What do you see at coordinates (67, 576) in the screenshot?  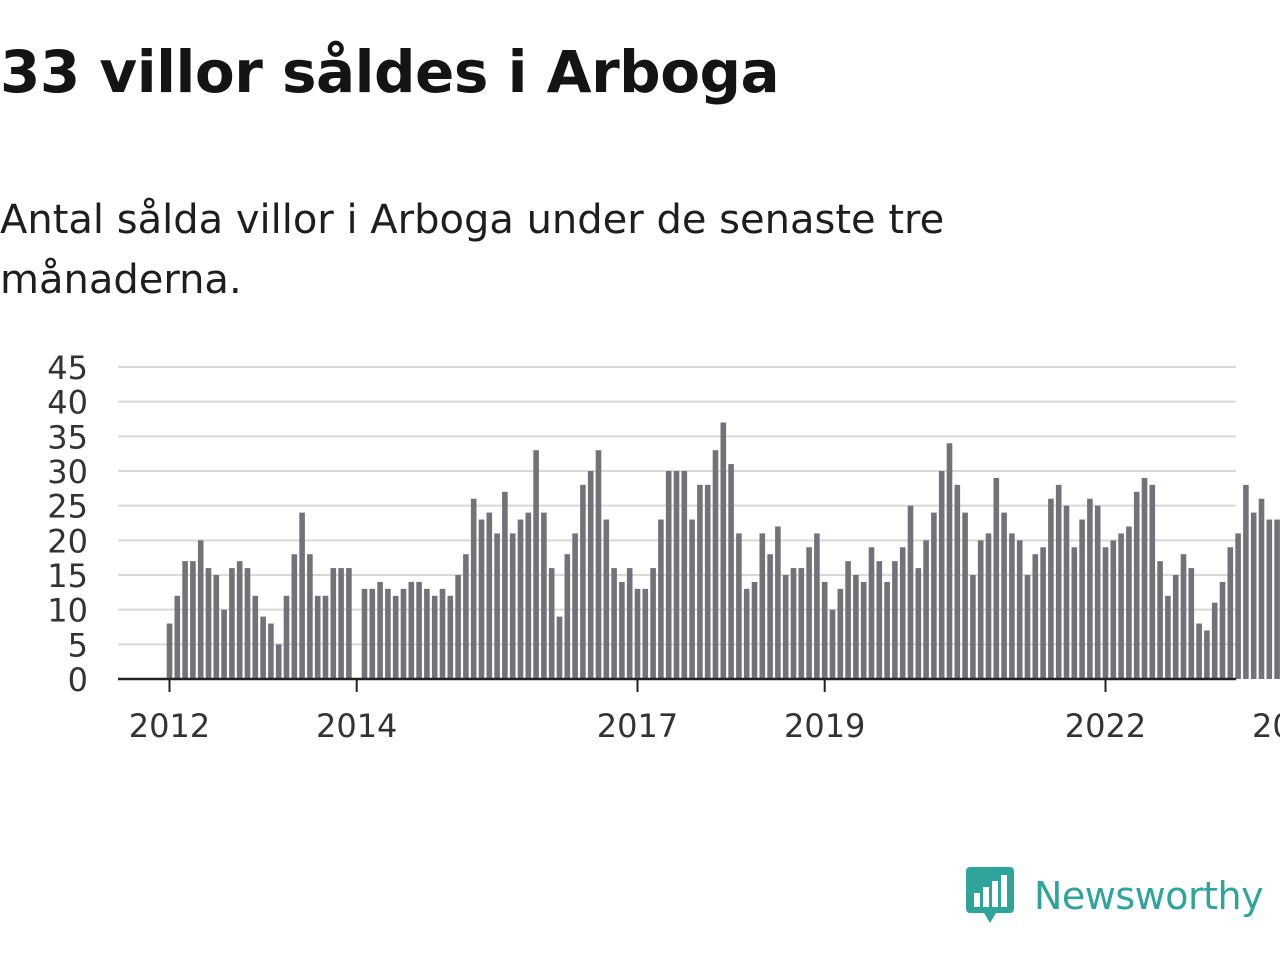 I see `y-tick-label: 15` at bounding box center [67, 576].